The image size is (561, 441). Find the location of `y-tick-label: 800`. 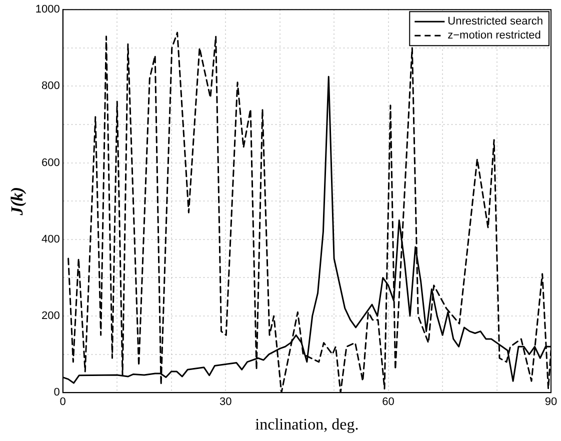

y-tick-label: 800 is located at coordinates (51, 86).